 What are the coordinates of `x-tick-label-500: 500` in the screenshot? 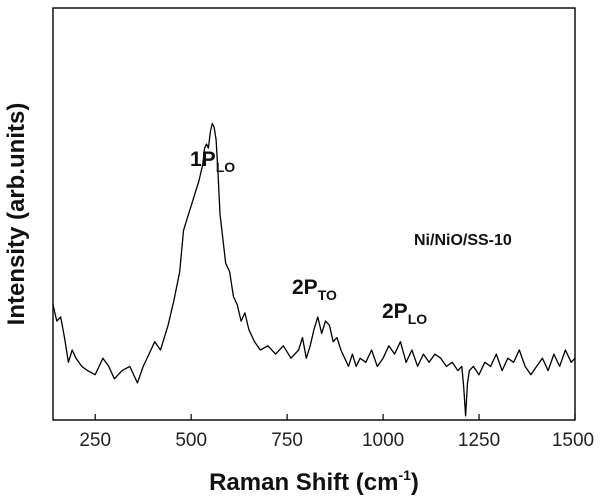 It's located at (191, 440).